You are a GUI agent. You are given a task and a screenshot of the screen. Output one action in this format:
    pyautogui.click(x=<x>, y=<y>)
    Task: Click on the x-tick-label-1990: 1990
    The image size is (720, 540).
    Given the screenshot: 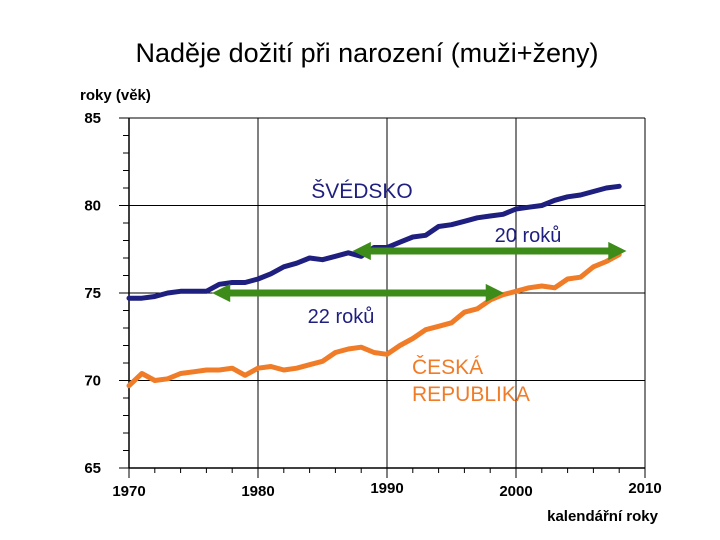 What is the action you would take?
    pyautogui.click(x=386, y=488)
    